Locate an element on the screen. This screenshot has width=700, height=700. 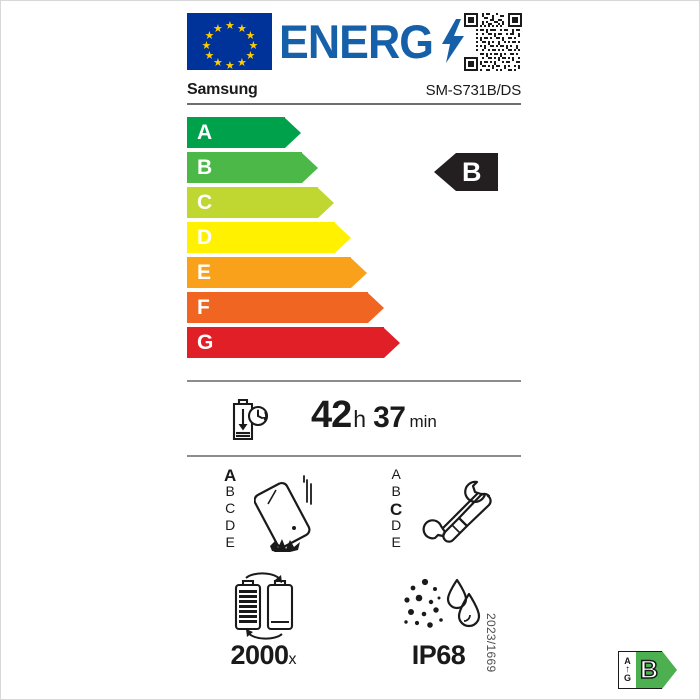
energy-class-letter: B is located at coordinates (472, 171).